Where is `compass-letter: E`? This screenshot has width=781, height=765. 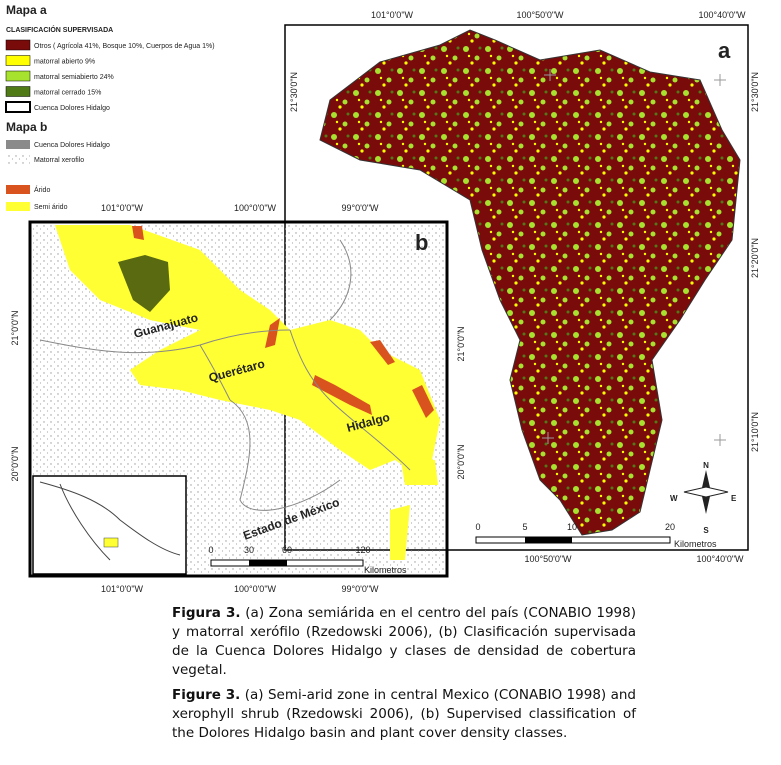
compass-letter: E is located at coordinates (734, 498).